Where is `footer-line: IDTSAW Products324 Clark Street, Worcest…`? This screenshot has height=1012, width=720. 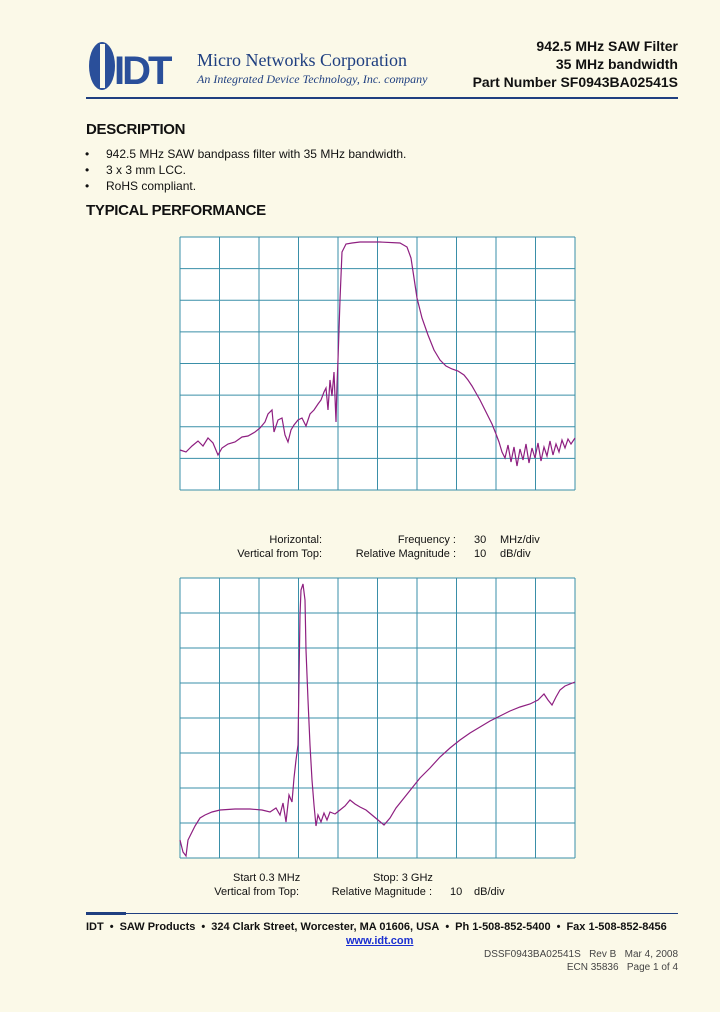
footer-line: IDTSAW Products324 Clark Street, Worcest… is located at coordinates (376, 927).